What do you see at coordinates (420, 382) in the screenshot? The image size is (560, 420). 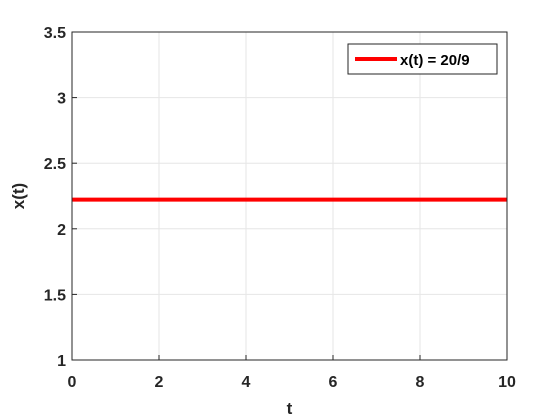 I see `x-tick-label: 8` at bounding box center [420, 382].